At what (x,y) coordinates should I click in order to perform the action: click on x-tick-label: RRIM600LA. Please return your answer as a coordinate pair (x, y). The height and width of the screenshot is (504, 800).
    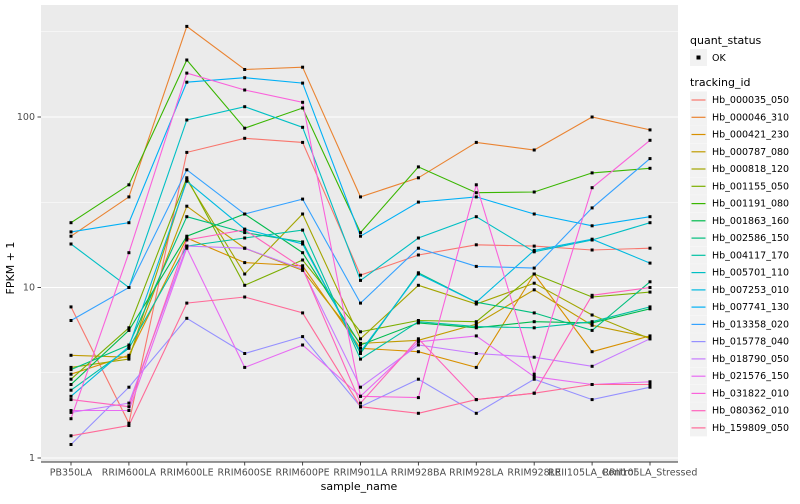
    Looking at the image, I should click on (129, 473).